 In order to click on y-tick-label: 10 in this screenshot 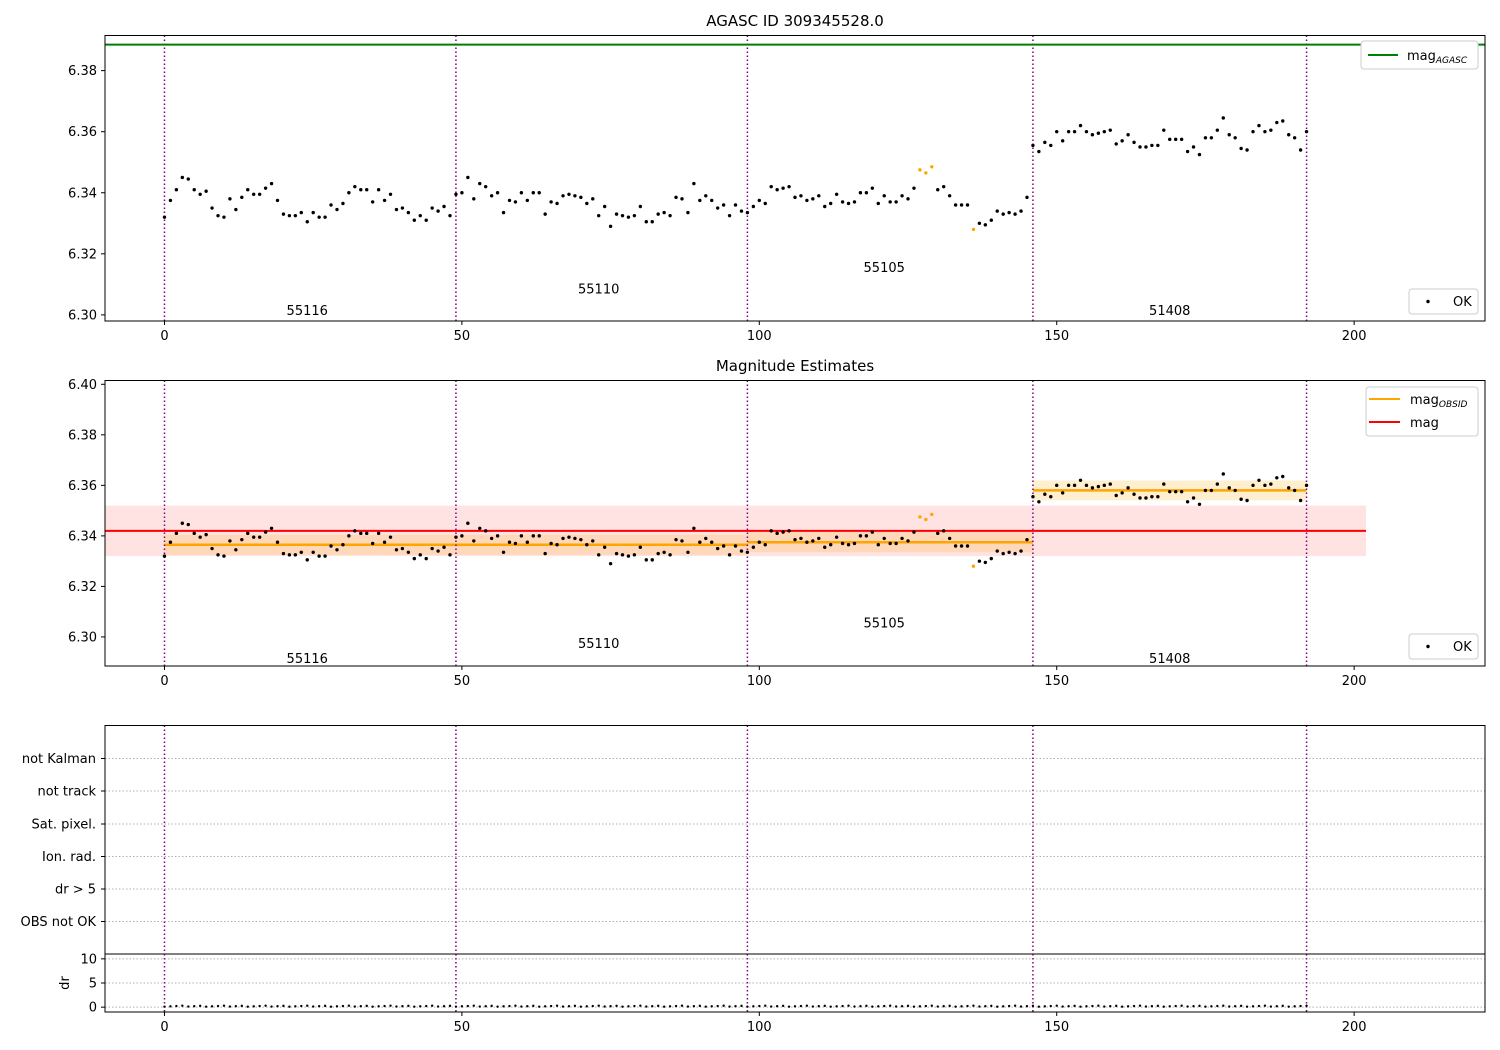, I will do `click(88, 959)`.